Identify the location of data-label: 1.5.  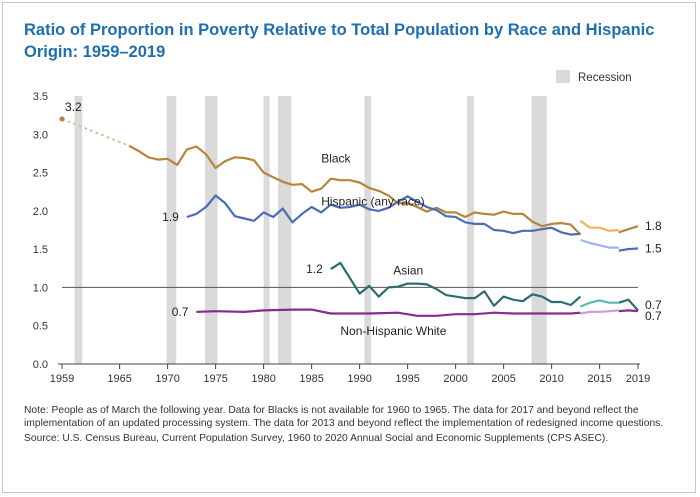
(653, 248).